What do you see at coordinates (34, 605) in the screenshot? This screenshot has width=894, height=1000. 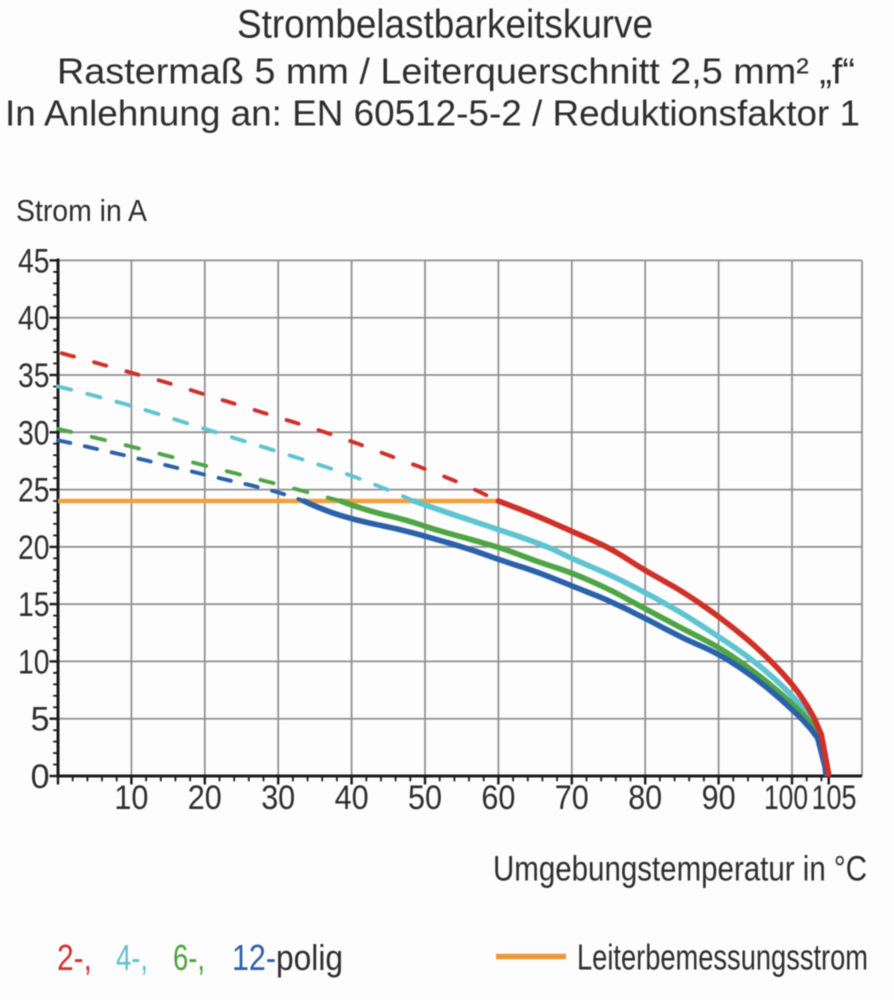 I see `svg-text: 15` at bounding box center [34, 605].